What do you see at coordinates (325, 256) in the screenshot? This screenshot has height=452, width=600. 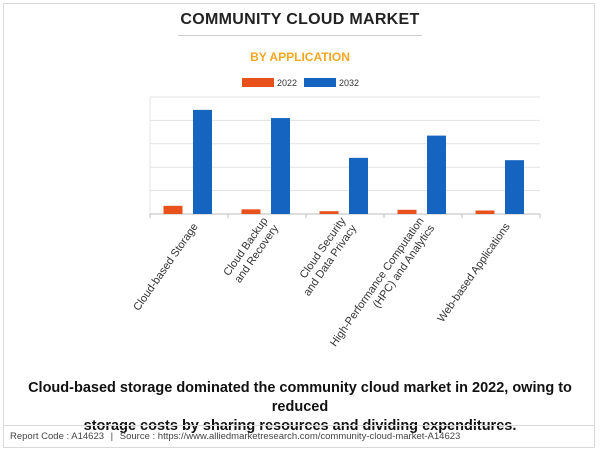 I see `x-tick-label: Cloud Securityand Data Privacy` at bounding box center [325, 256].